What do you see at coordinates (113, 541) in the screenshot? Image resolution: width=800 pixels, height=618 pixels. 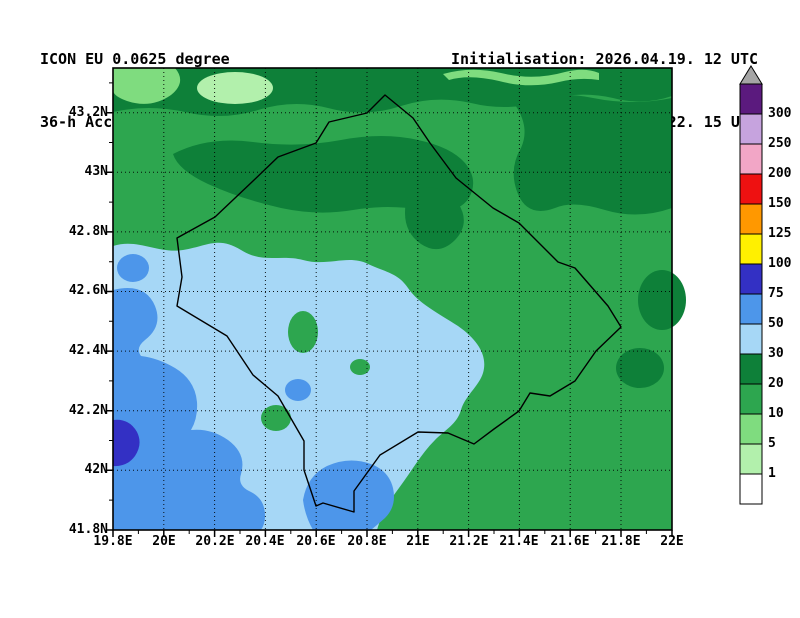 I see `x-tick-label: 19.8E` at bounding box center [113, 541].